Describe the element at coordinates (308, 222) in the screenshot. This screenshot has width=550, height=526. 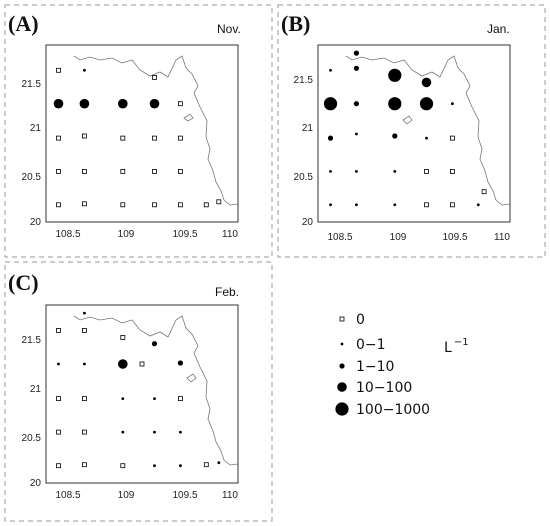
I see `panel-b-ytick-1: 20` at that location.